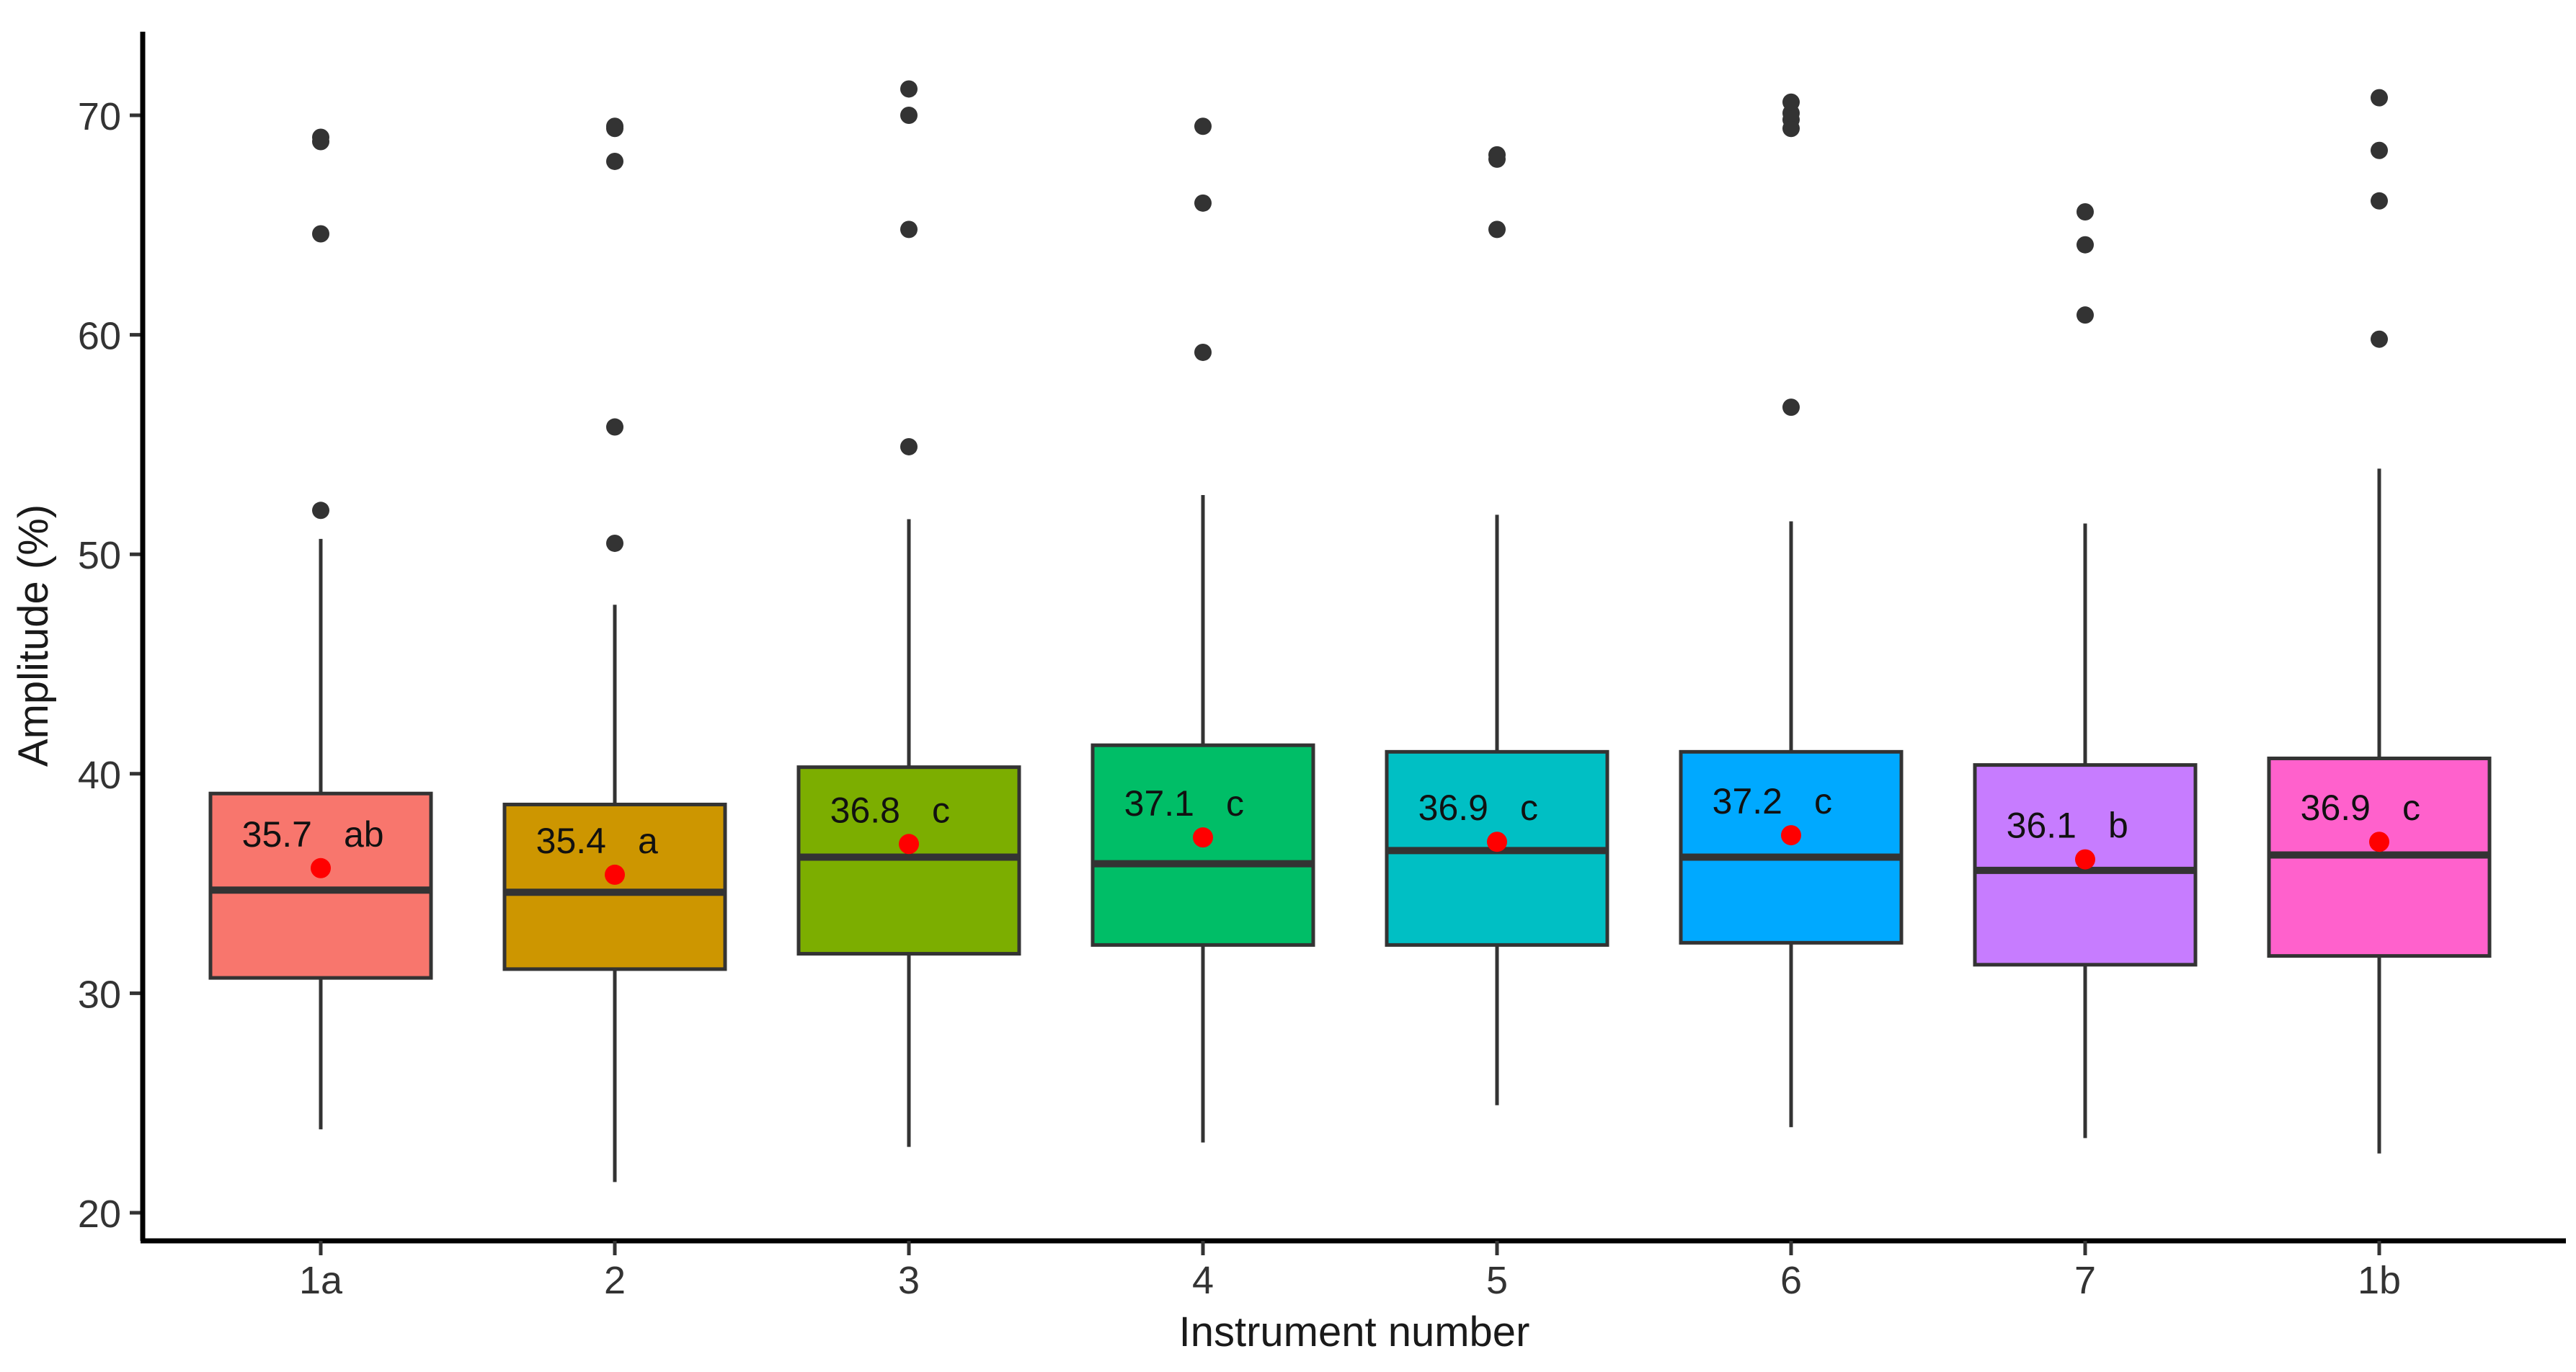 Image resolution: width=2576 pixels, height=1372 pixels. I want to click on mean-label: 36.8, so click(865, 810).